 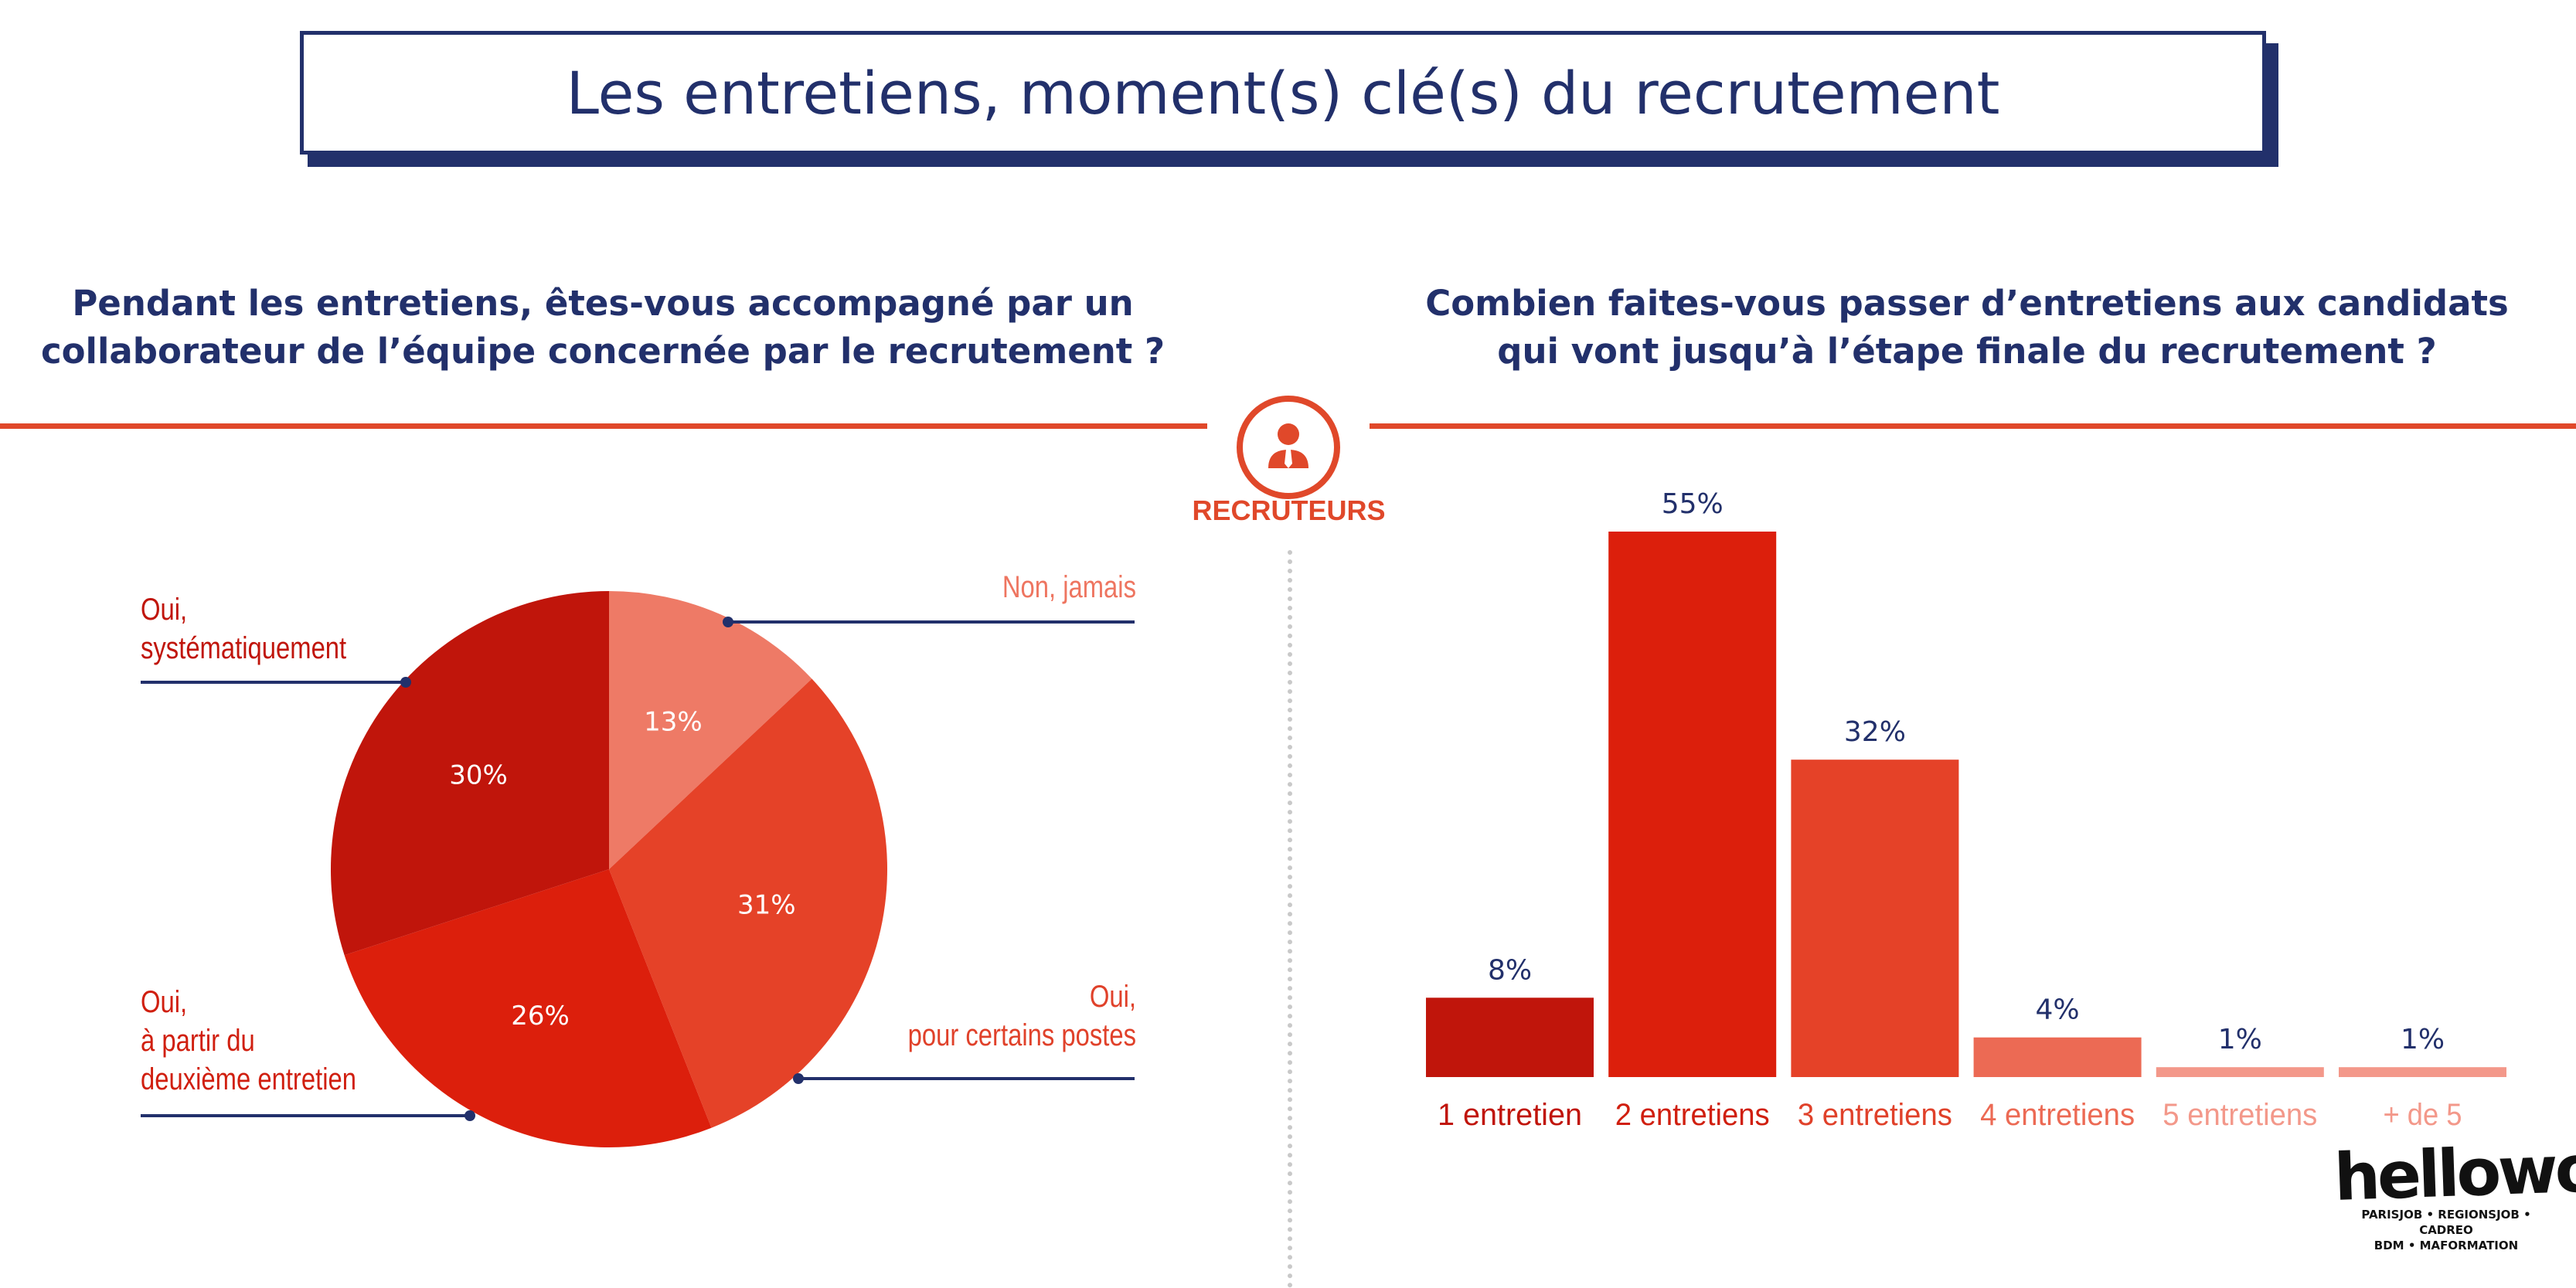 I want to click on leader-dot-systematiquement, so click(x=405, y=682).